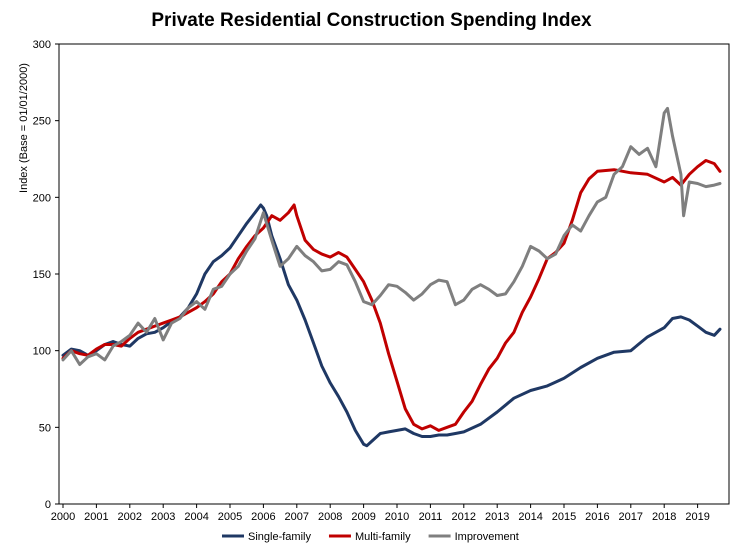  Describe the element at coordinates (163, 517) in the screenshot. I see `x-tick-label: 2003` at that location.